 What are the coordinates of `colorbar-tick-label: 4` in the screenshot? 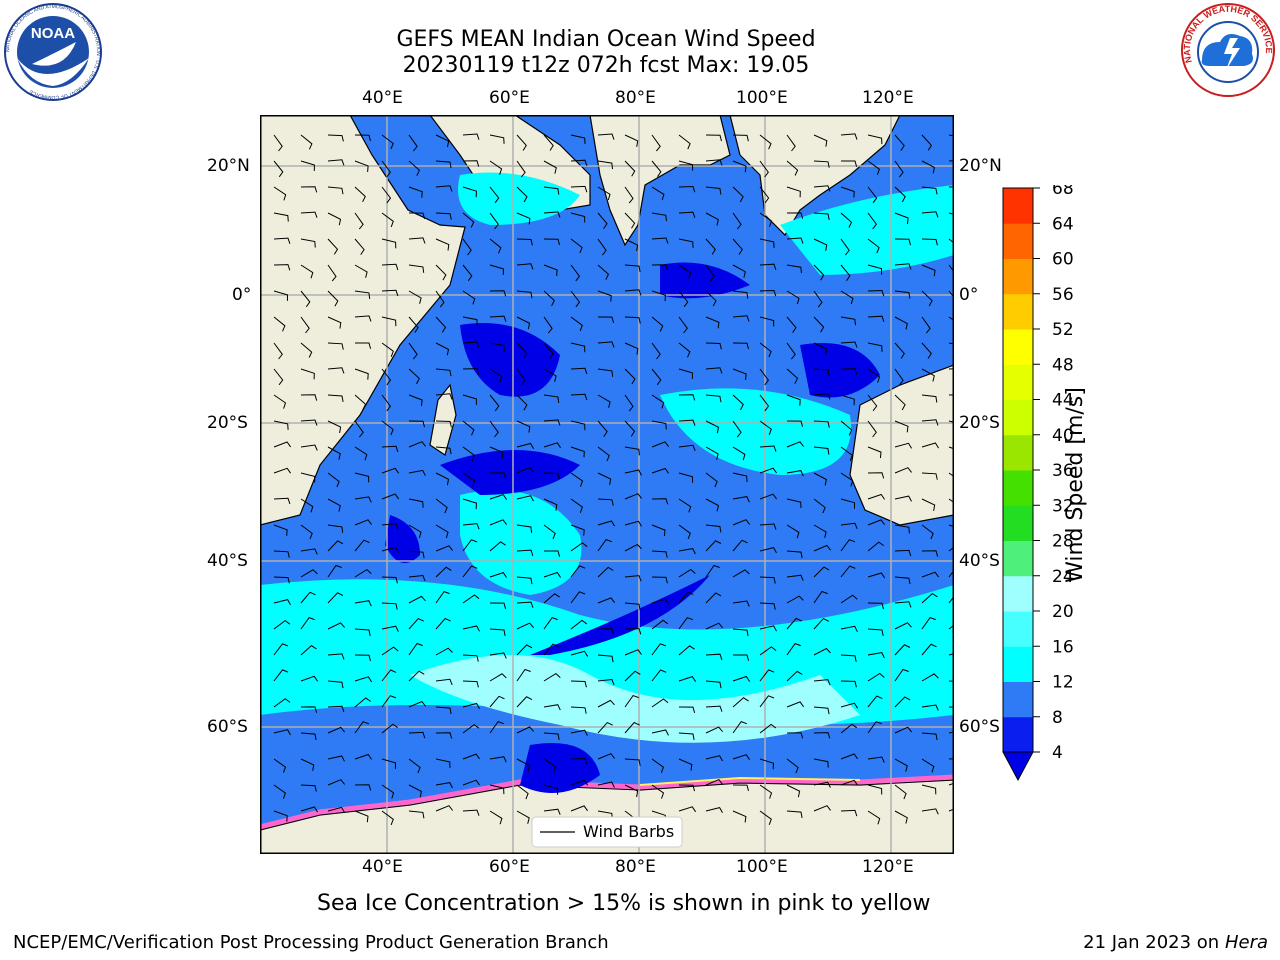 It's located at (1057, 753).